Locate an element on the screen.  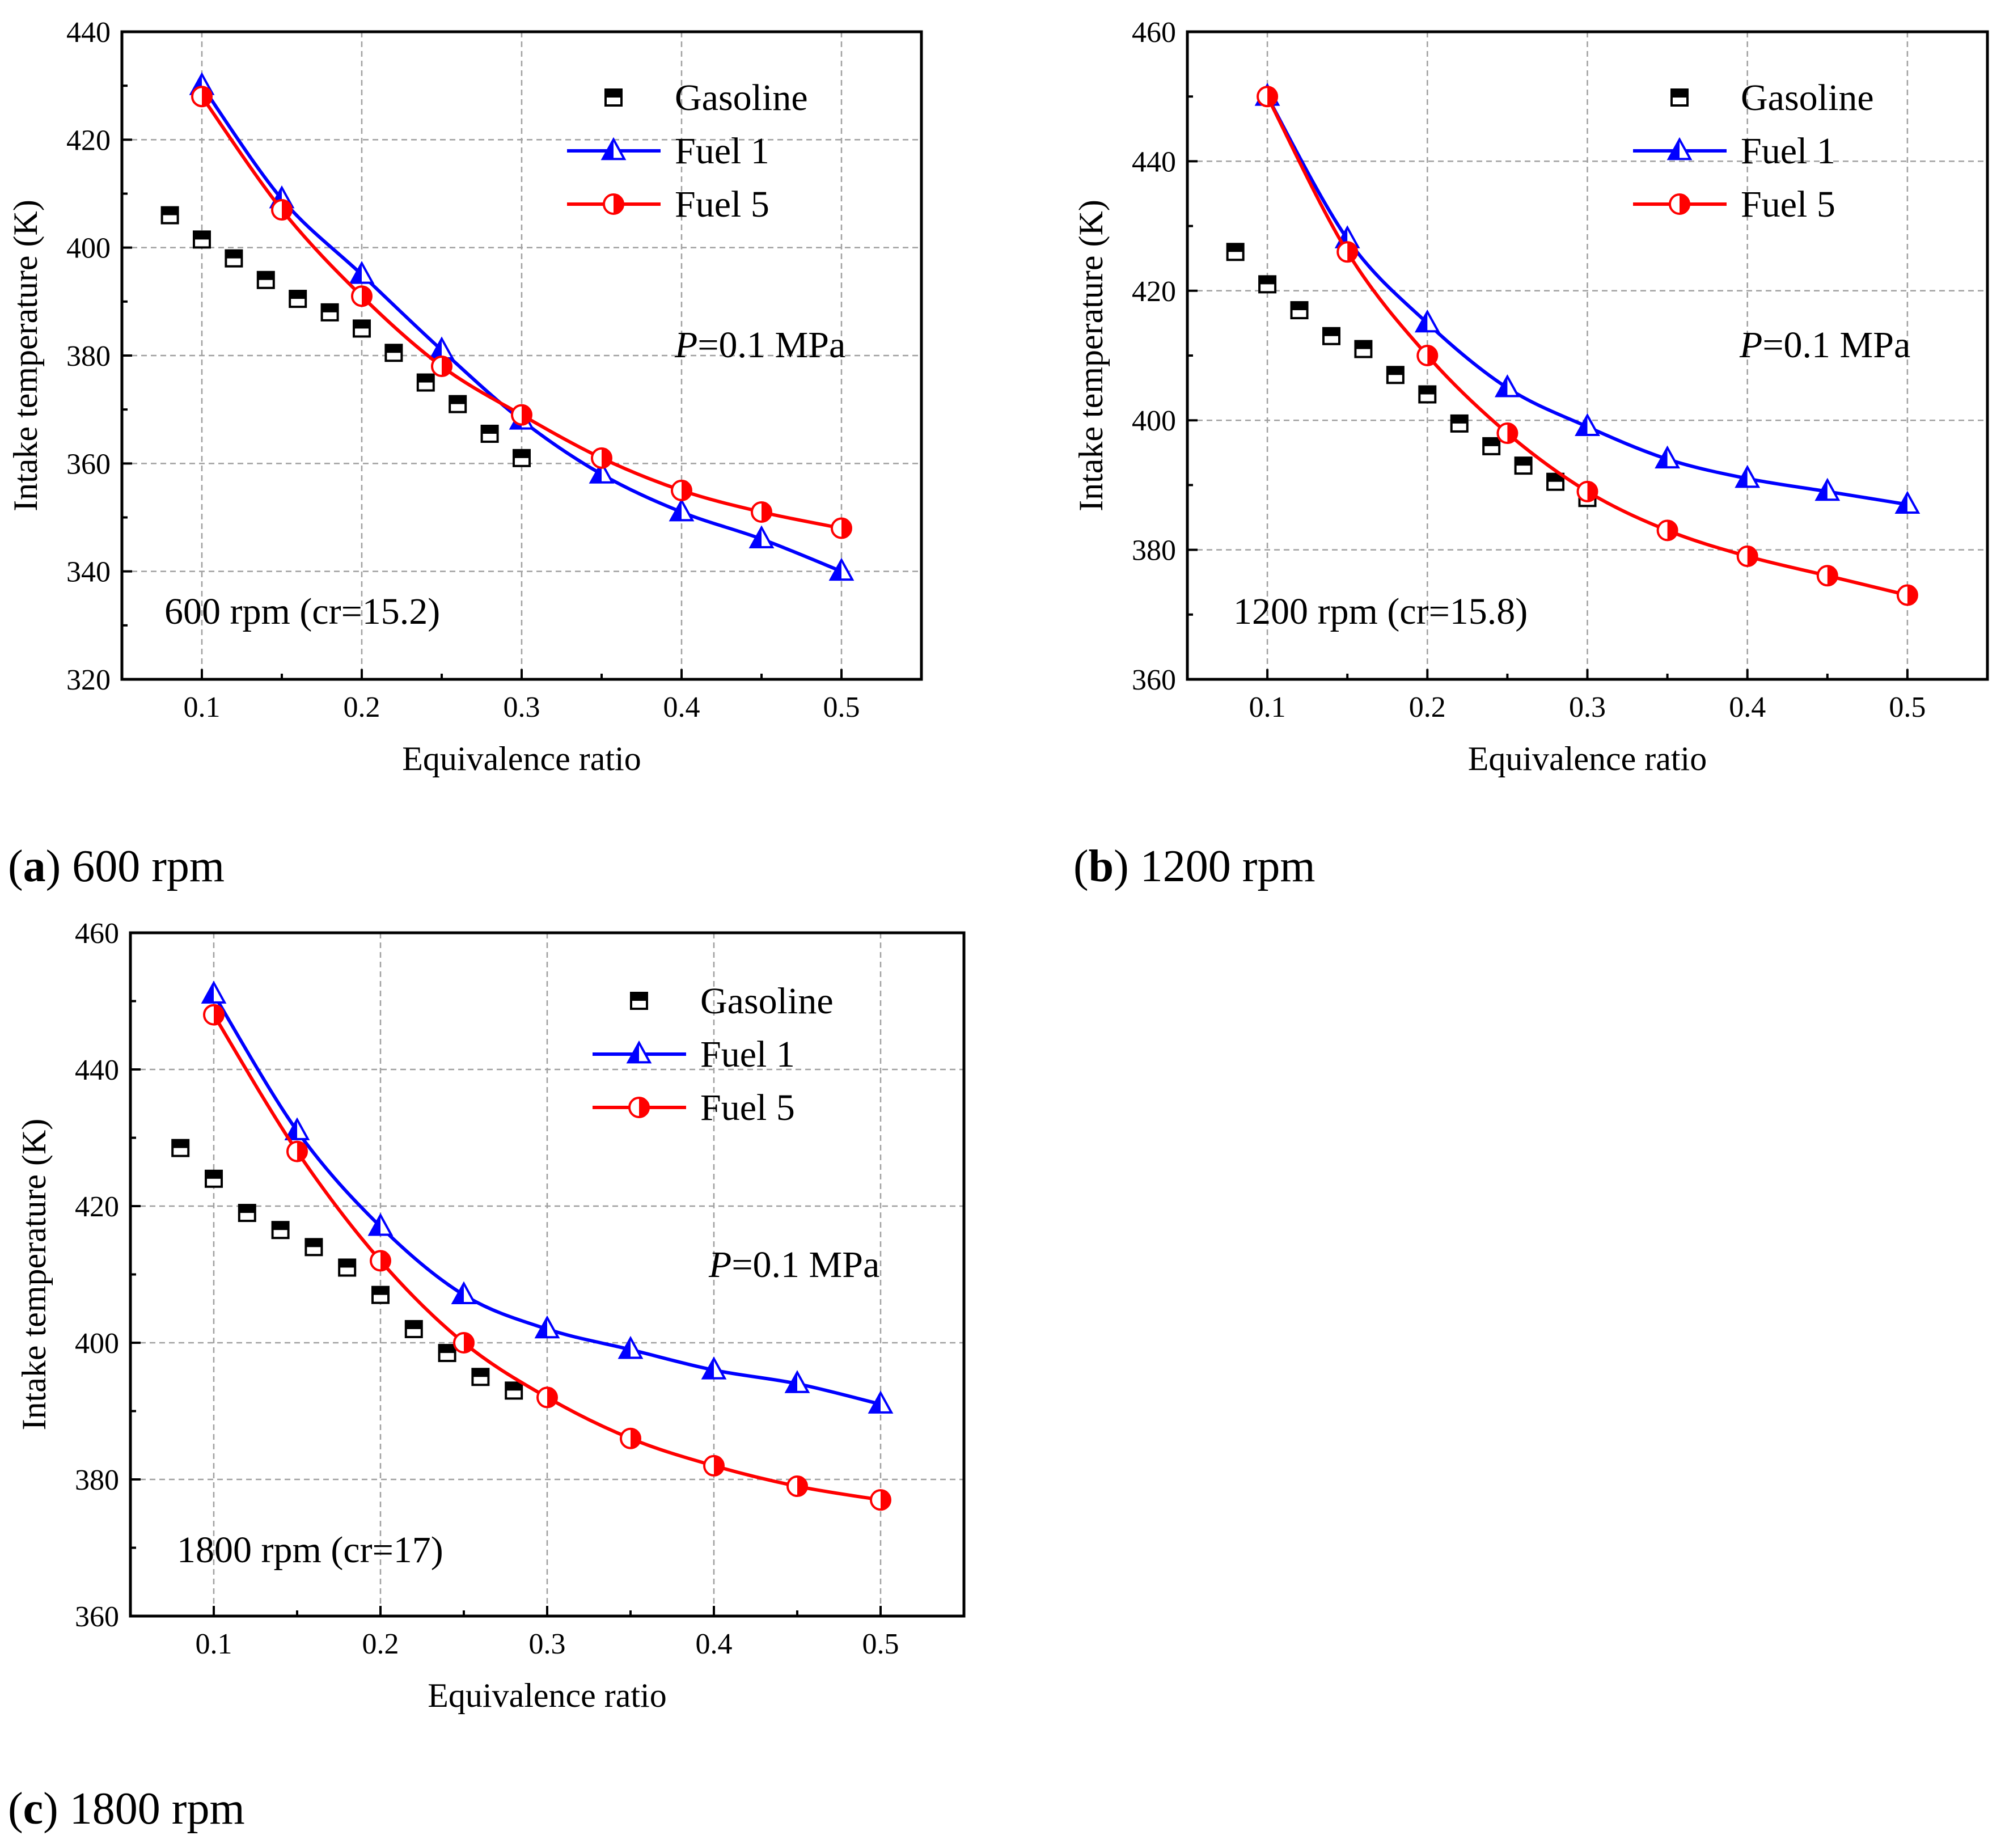
caption-b: (b) 1200 rpm is located at coordinates (1194, 866).